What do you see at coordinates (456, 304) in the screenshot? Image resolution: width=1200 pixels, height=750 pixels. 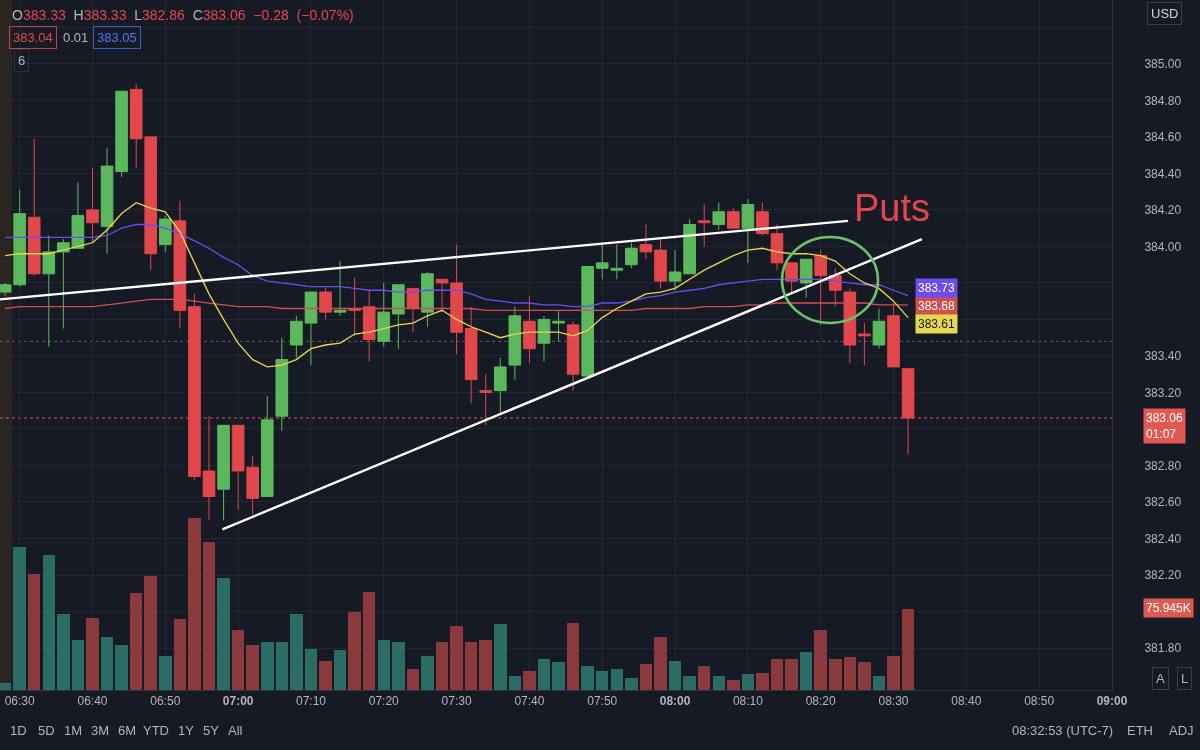 I see `line-series` at bounding box center [456, 304].